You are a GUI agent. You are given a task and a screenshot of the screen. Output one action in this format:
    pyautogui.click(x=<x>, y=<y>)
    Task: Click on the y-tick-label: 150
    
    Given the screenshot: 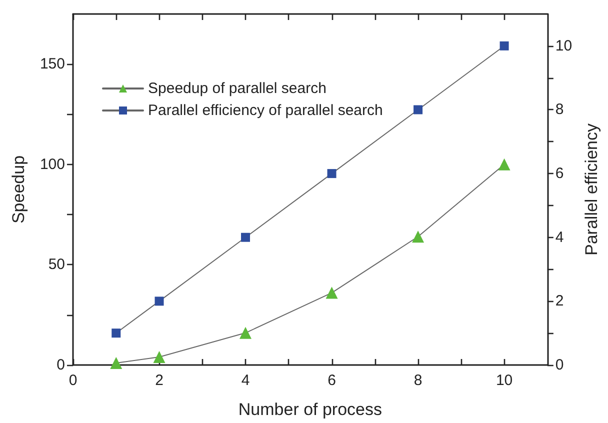 What is the action you would take?
    pyautogui.click(x=52, y=64)
    